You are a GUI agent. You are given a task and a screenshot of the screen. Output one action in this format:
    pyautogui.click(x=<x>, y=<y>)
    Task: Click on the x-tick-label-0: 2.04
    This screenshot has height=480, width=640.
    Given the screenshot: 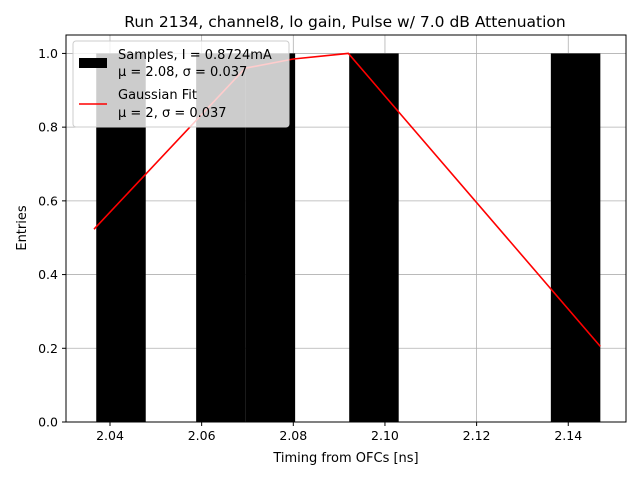 What is the action you would take?
    pyautogui.click(x=110, y=435)
    